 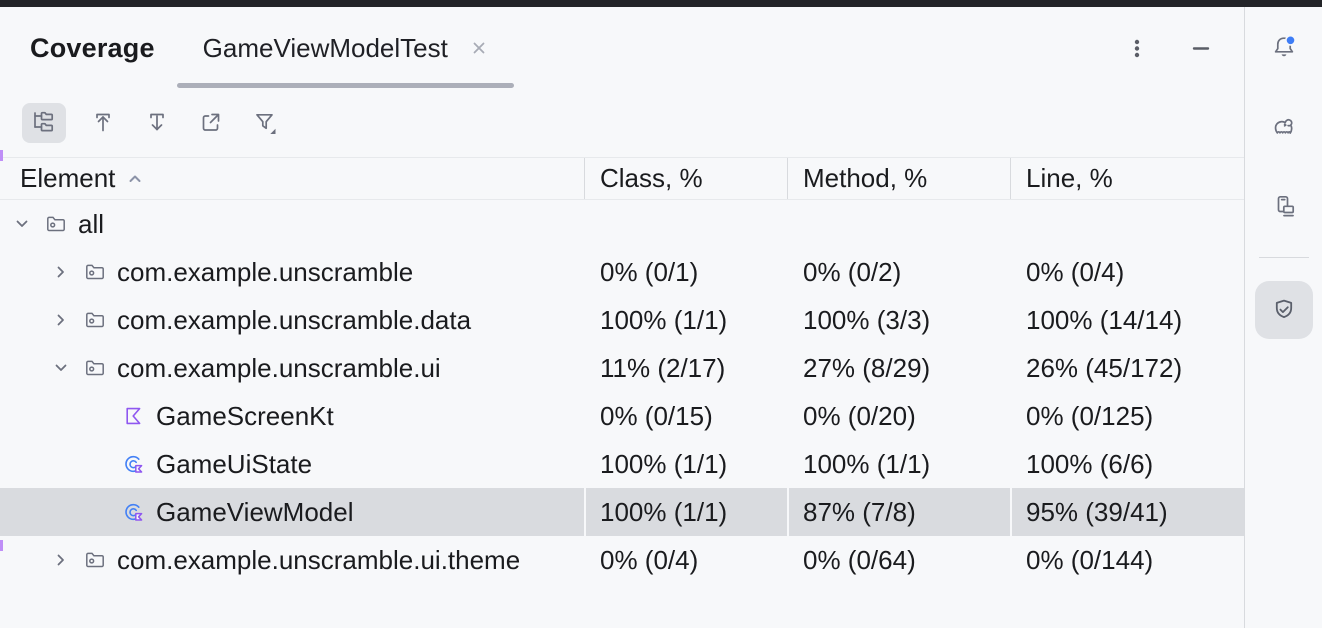 I want to click on table-row: all, so click(x=622, y=224).